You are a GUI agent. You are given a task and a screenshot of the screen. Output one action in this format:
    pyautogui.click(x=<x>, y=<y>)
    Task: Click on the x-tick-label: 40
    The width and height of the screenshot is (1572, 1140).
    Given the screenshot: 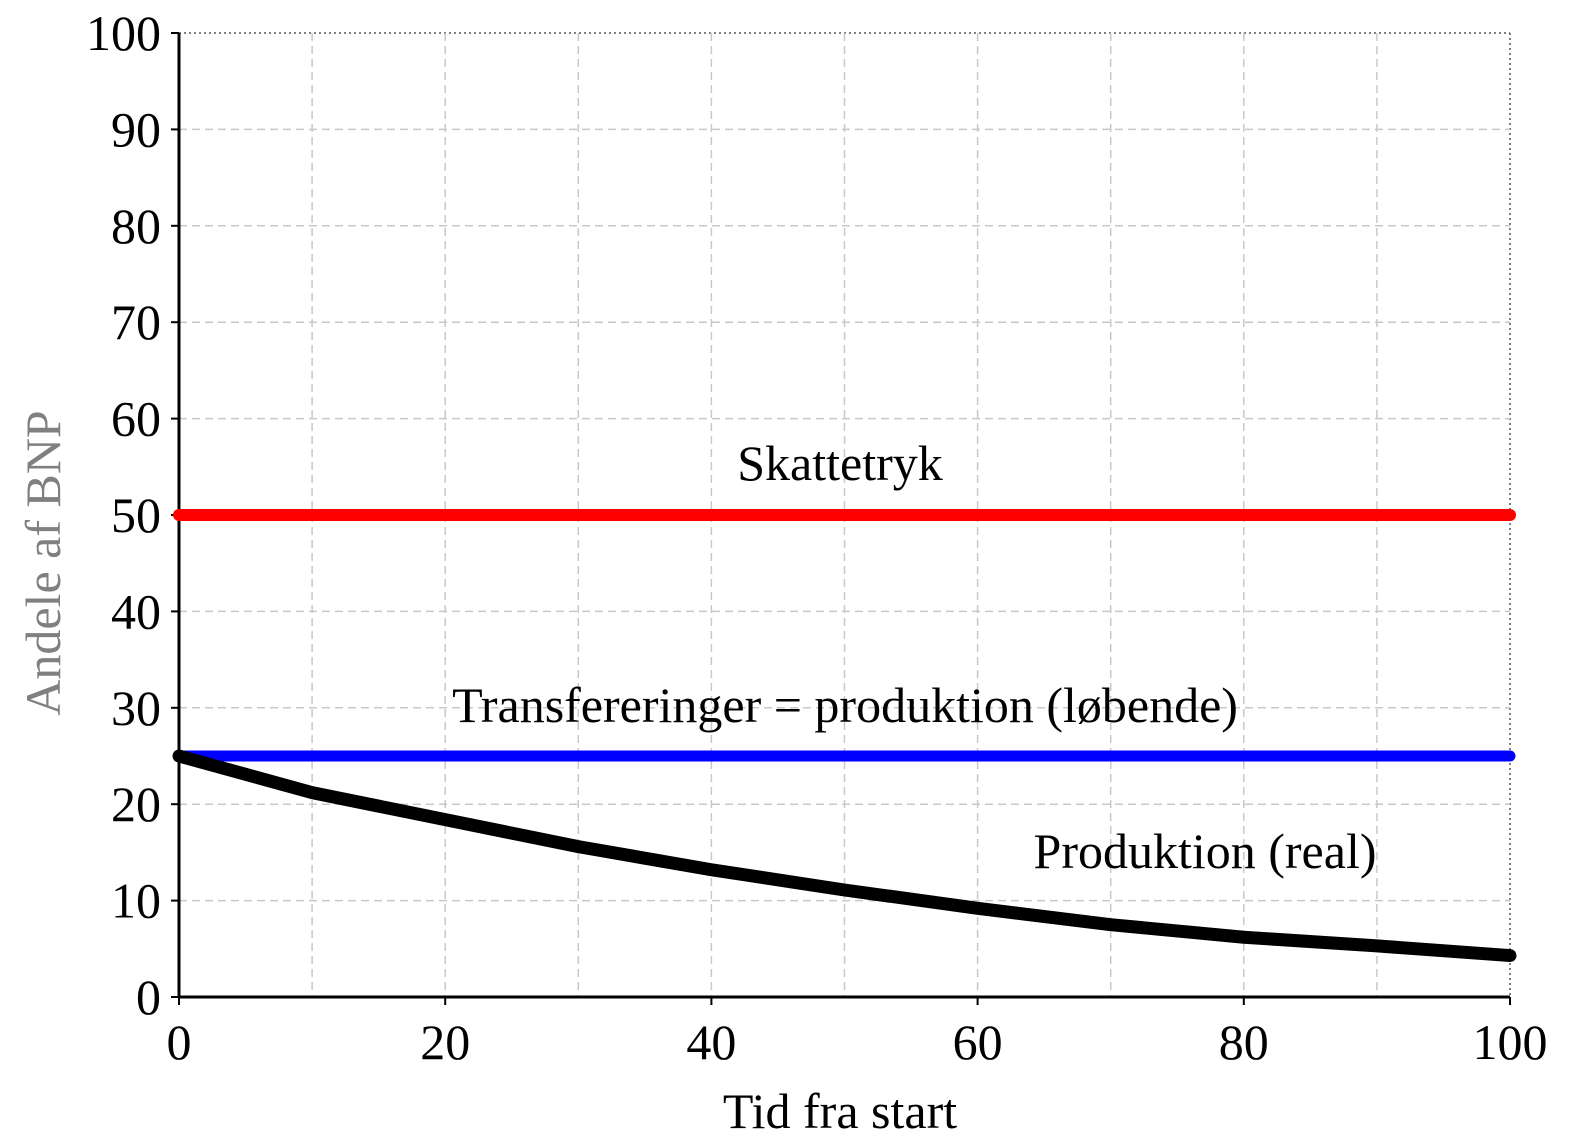 What is the action you would take?
    pyautogui.click(x=711, y=1042)
    